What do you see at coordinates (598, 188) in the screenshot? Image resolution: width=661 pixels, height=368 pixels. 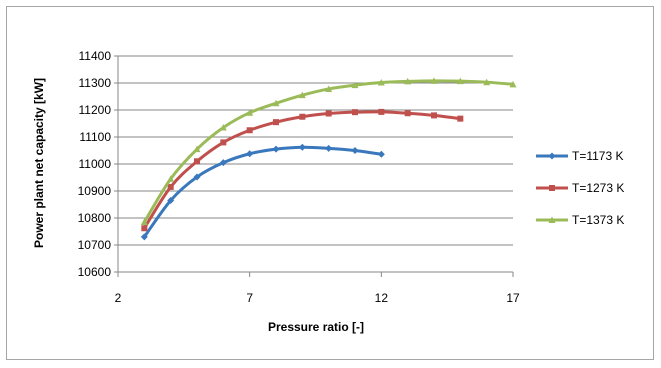 I see `legend-label: T=1273 K` at bounding box center [598, 188].